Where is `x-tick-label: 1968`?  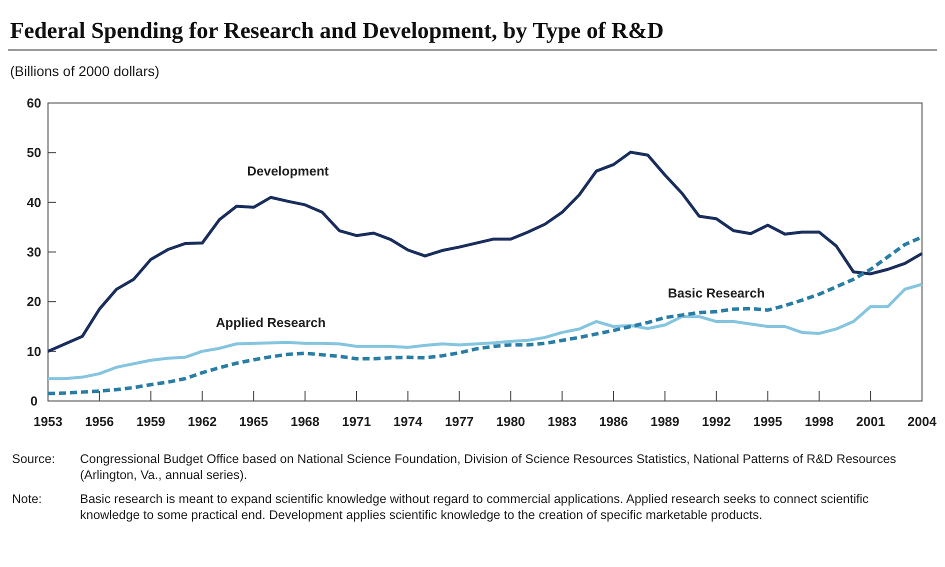
x-tick-label: 1968 is located at coordinates (305, 421).